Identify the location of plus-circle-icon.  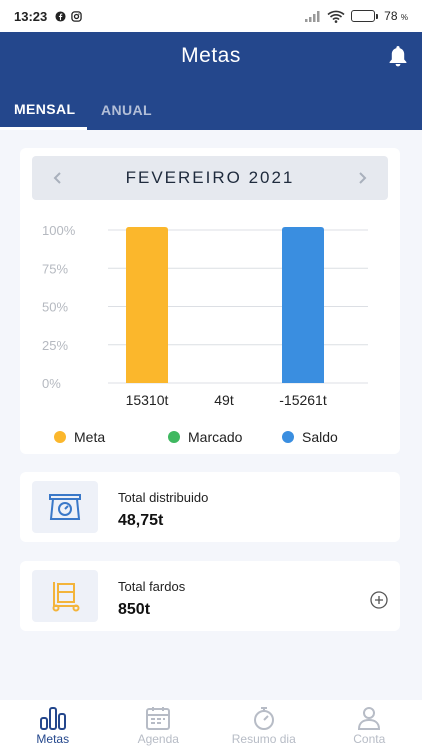
(379, 600).